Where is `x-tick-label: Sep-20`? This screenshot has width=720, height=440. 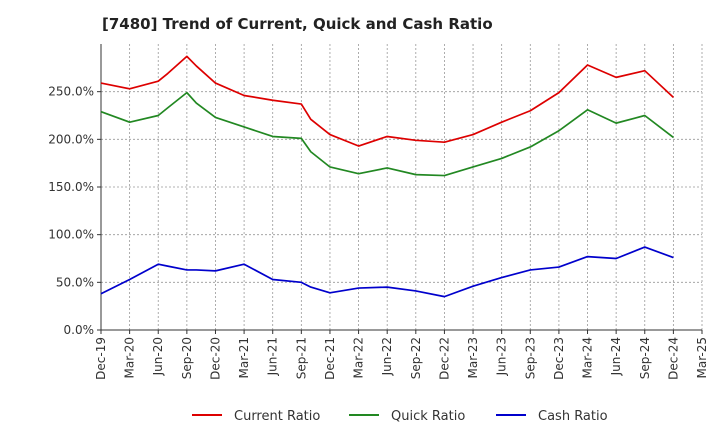
x-tick-label: Sep-20 is located at coordinates (187, 358).